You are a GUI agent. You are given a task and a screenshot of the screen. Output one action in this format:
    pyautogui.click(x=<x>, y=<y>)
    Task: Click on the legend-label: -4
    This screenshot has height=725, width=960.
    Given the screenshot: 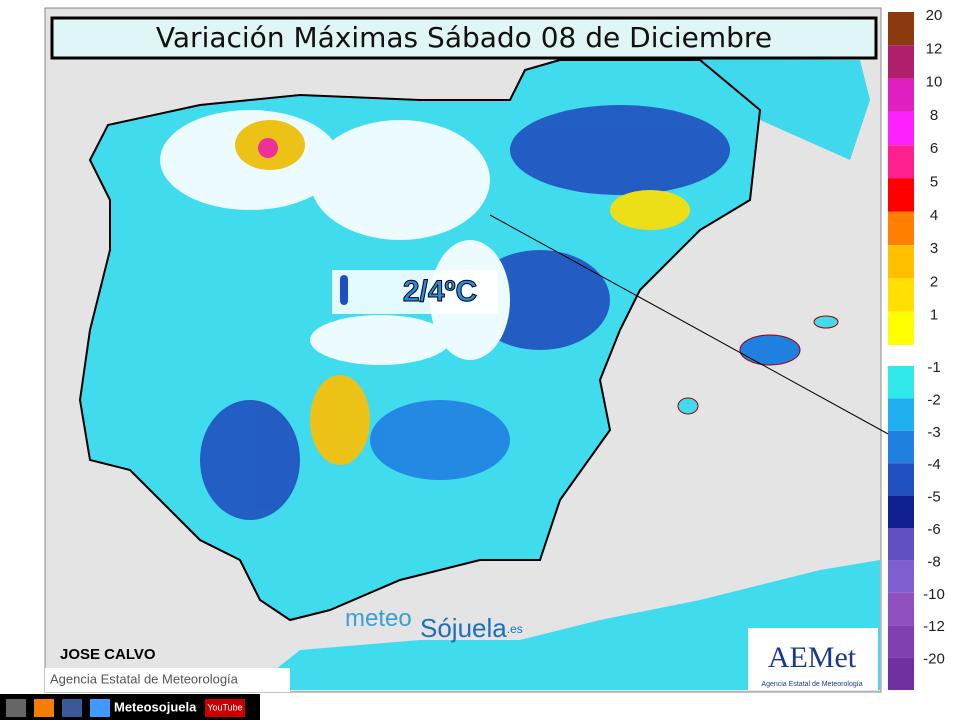 What is the action you would take?
    pyautogui.click(x=933, y=464)
    